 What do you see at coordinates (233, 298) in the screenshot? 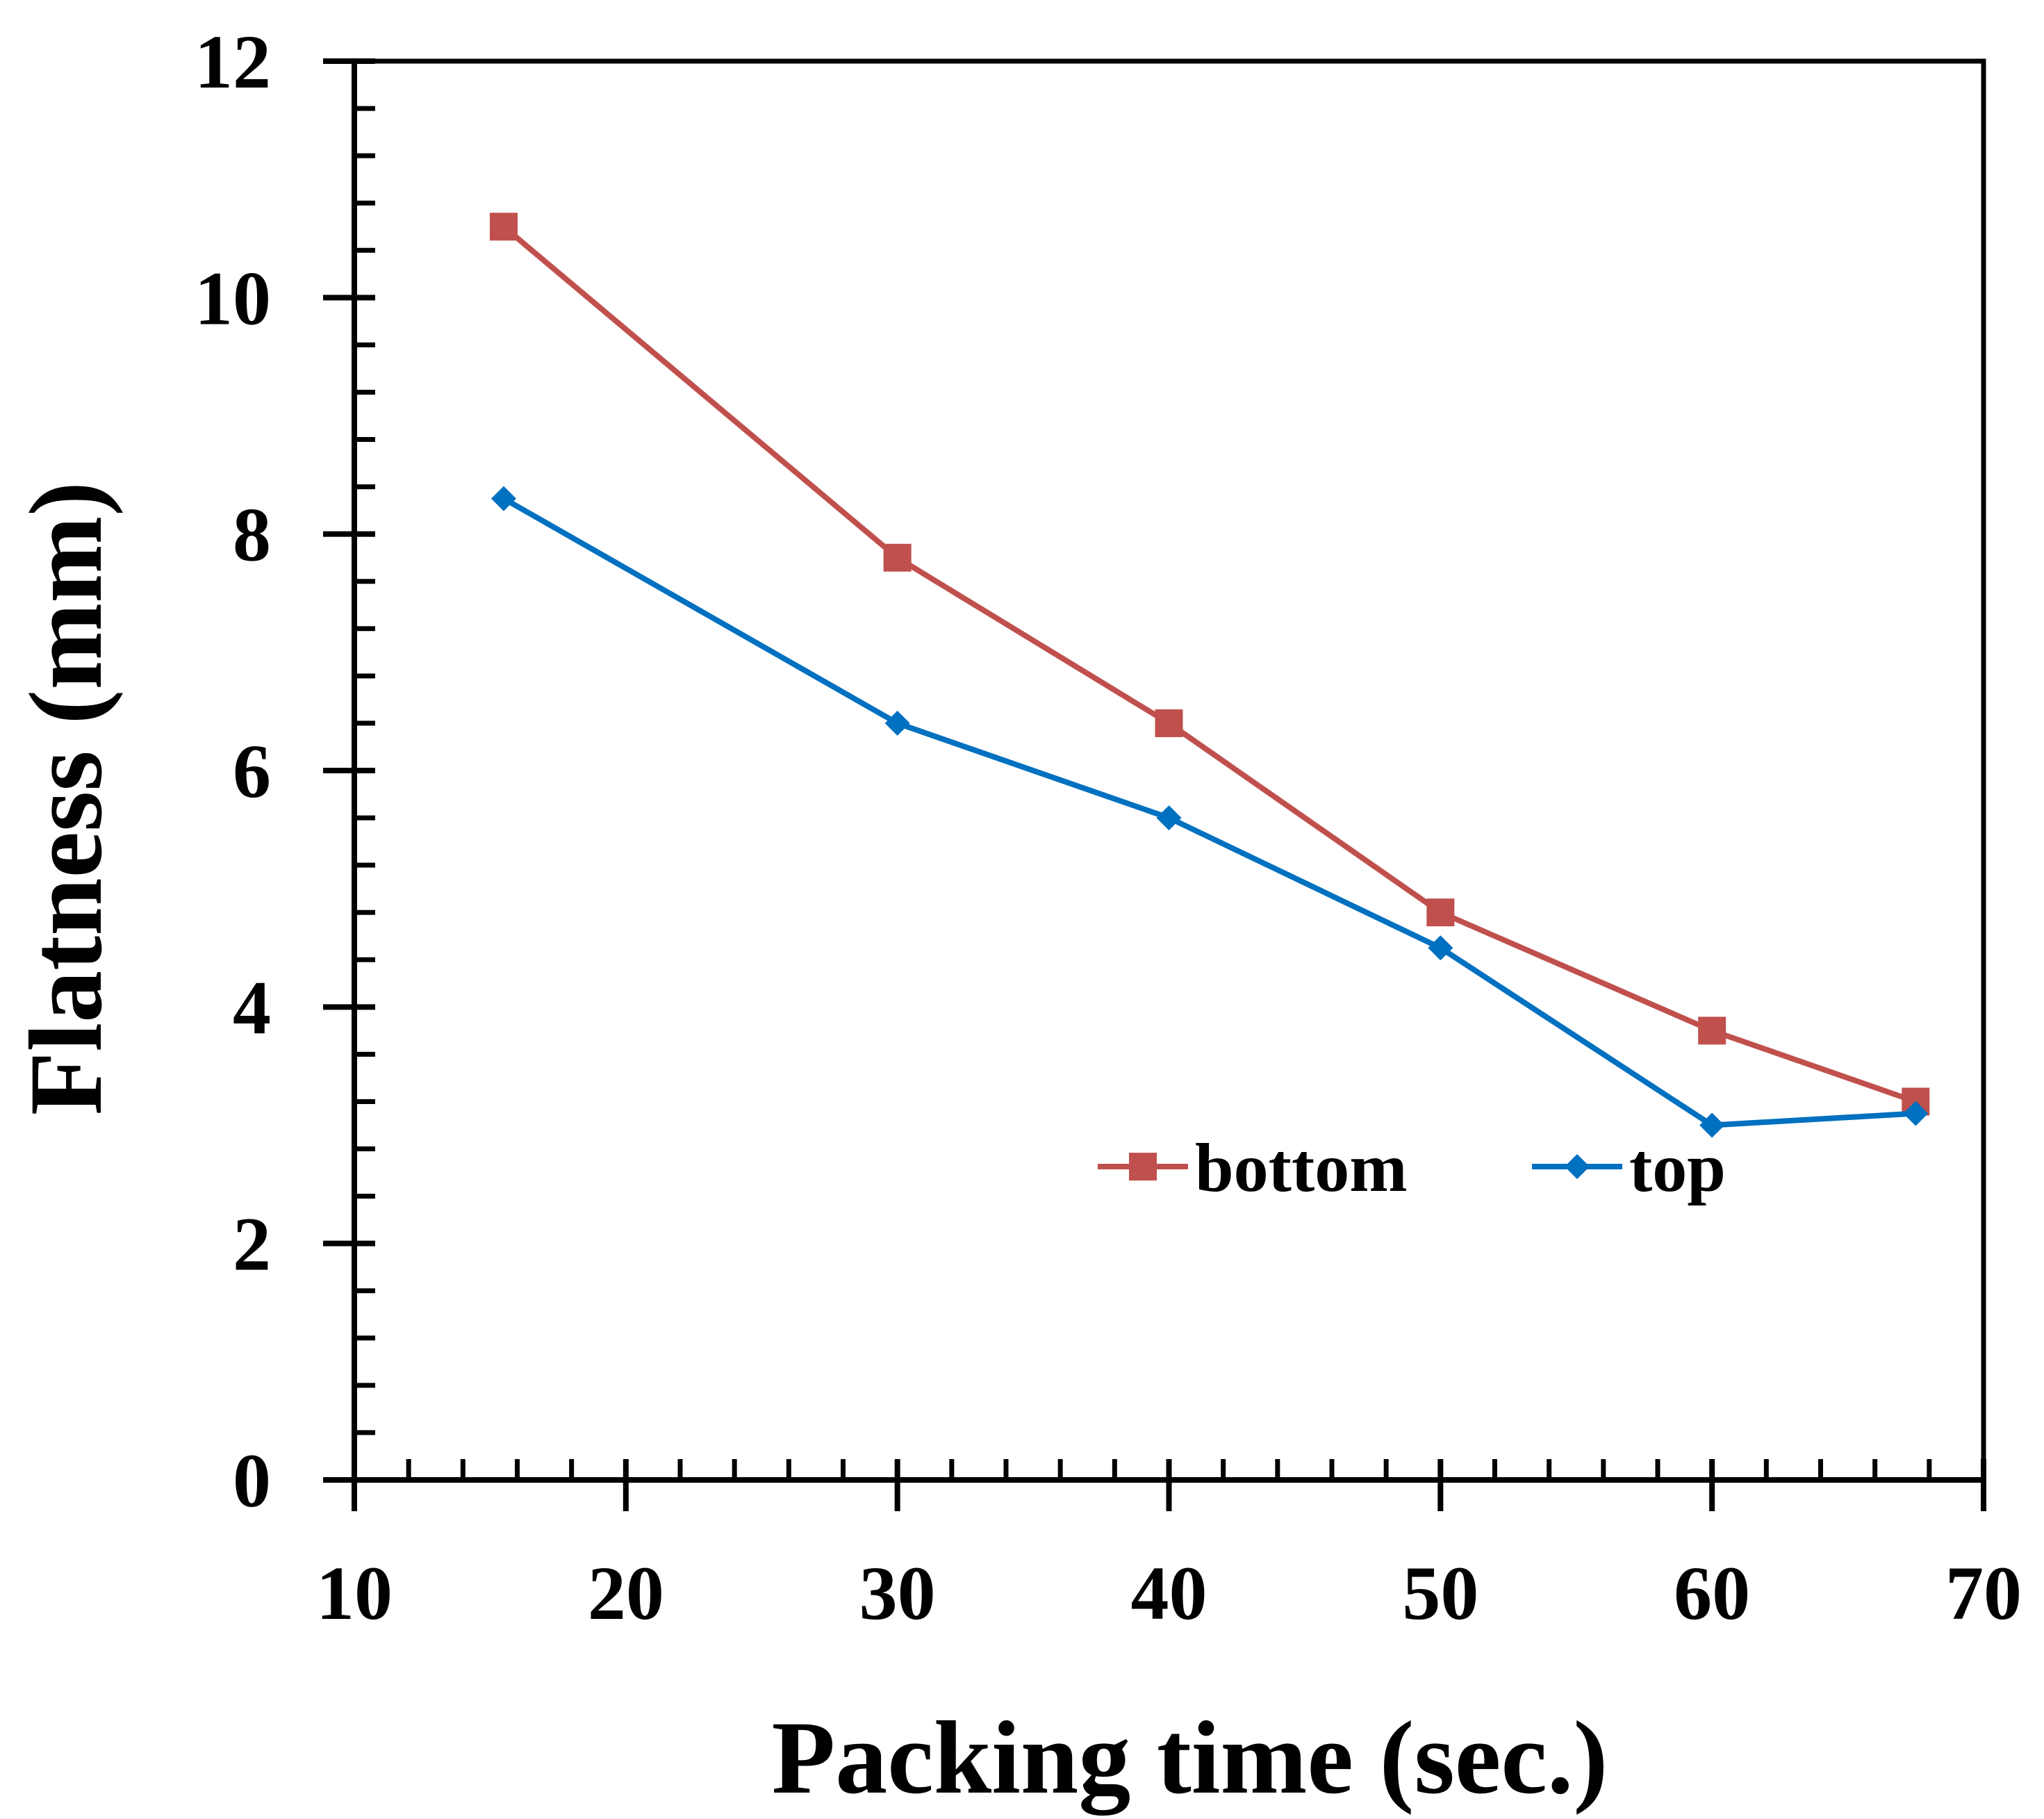
I see `y-tick-label: 10` at bounding box center [233, 298].